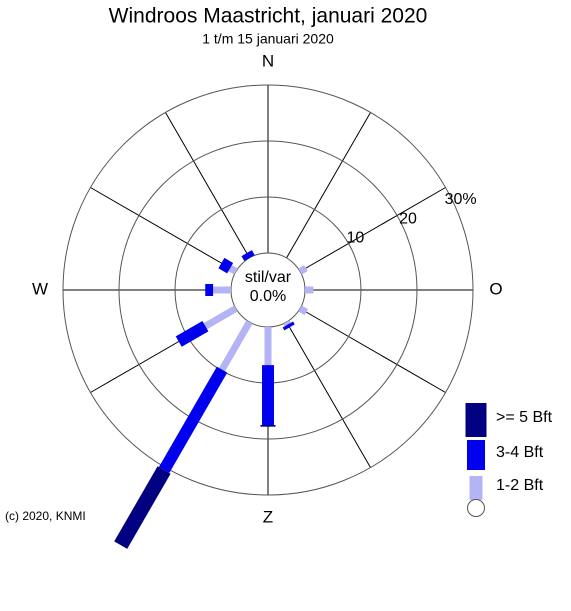 The width and height of the screenshot is (571, 611). Describe the element at coordinates (461, 199) in the screenshot. I see `r-tick-label: 30%` at that location.